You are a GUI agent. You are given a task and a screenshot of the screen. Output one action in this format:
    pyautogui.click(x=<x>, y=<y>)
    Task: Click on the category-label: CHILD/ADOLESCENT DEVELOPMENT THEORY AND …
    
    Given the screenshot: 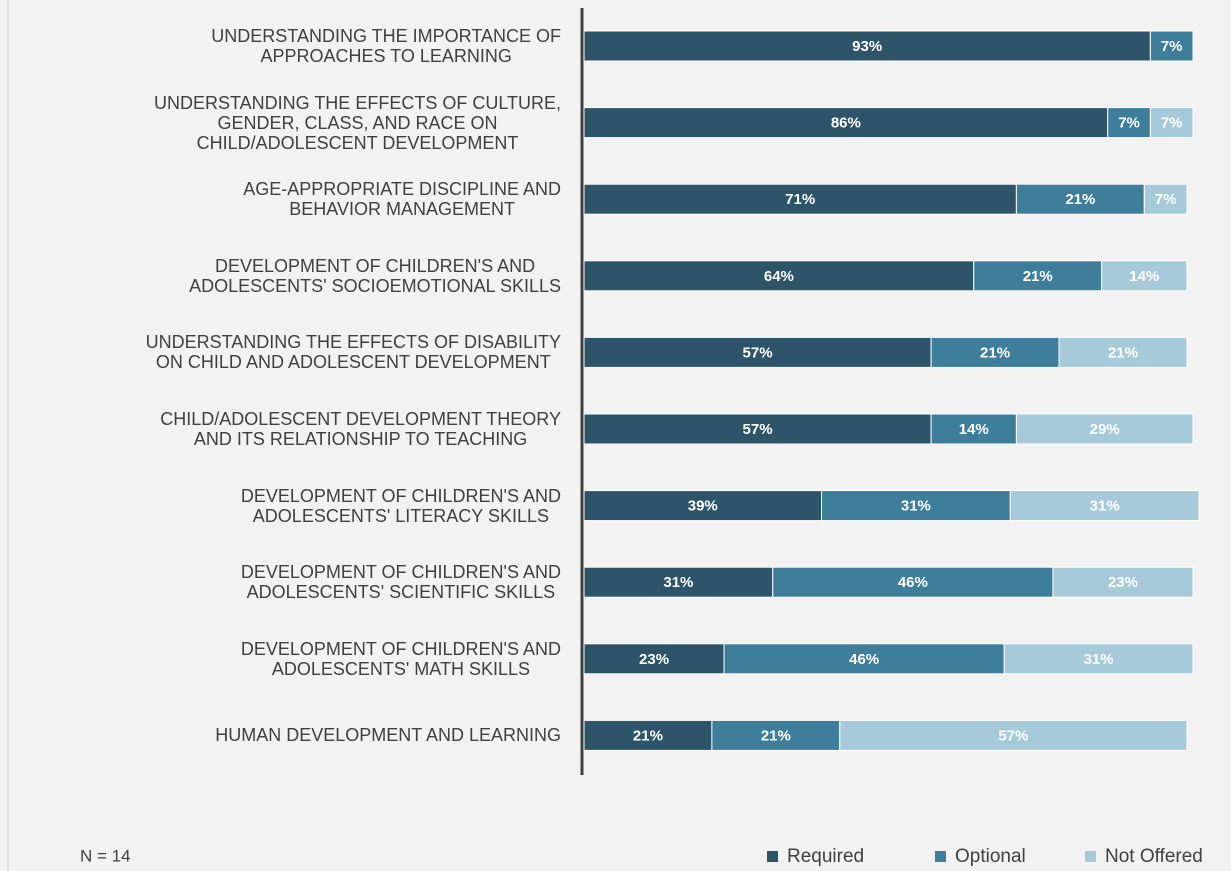 What is the action you would take?
    pyautogui.click(x=360, y=429)
    